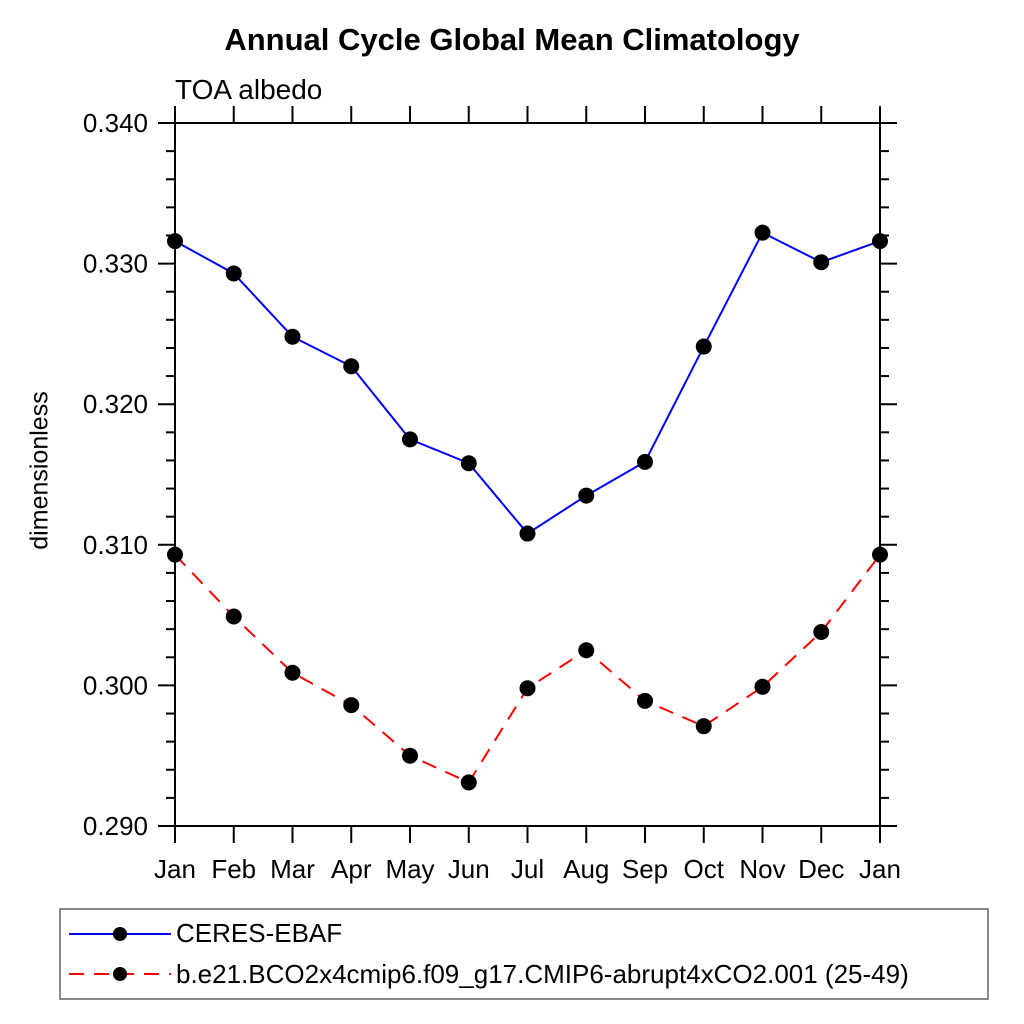  I want to click on x-tick-label: Apr, so click(351, 869).